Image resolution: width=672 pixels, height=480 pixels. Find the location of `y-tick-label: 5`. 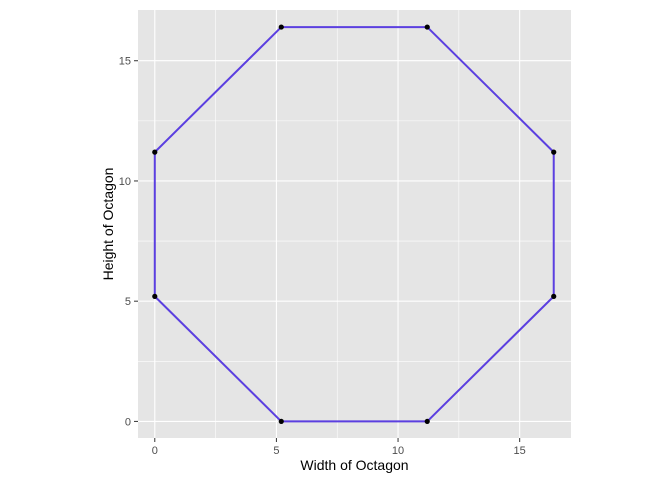

y-tick-label: 5 is located at coordinates (128, 302).